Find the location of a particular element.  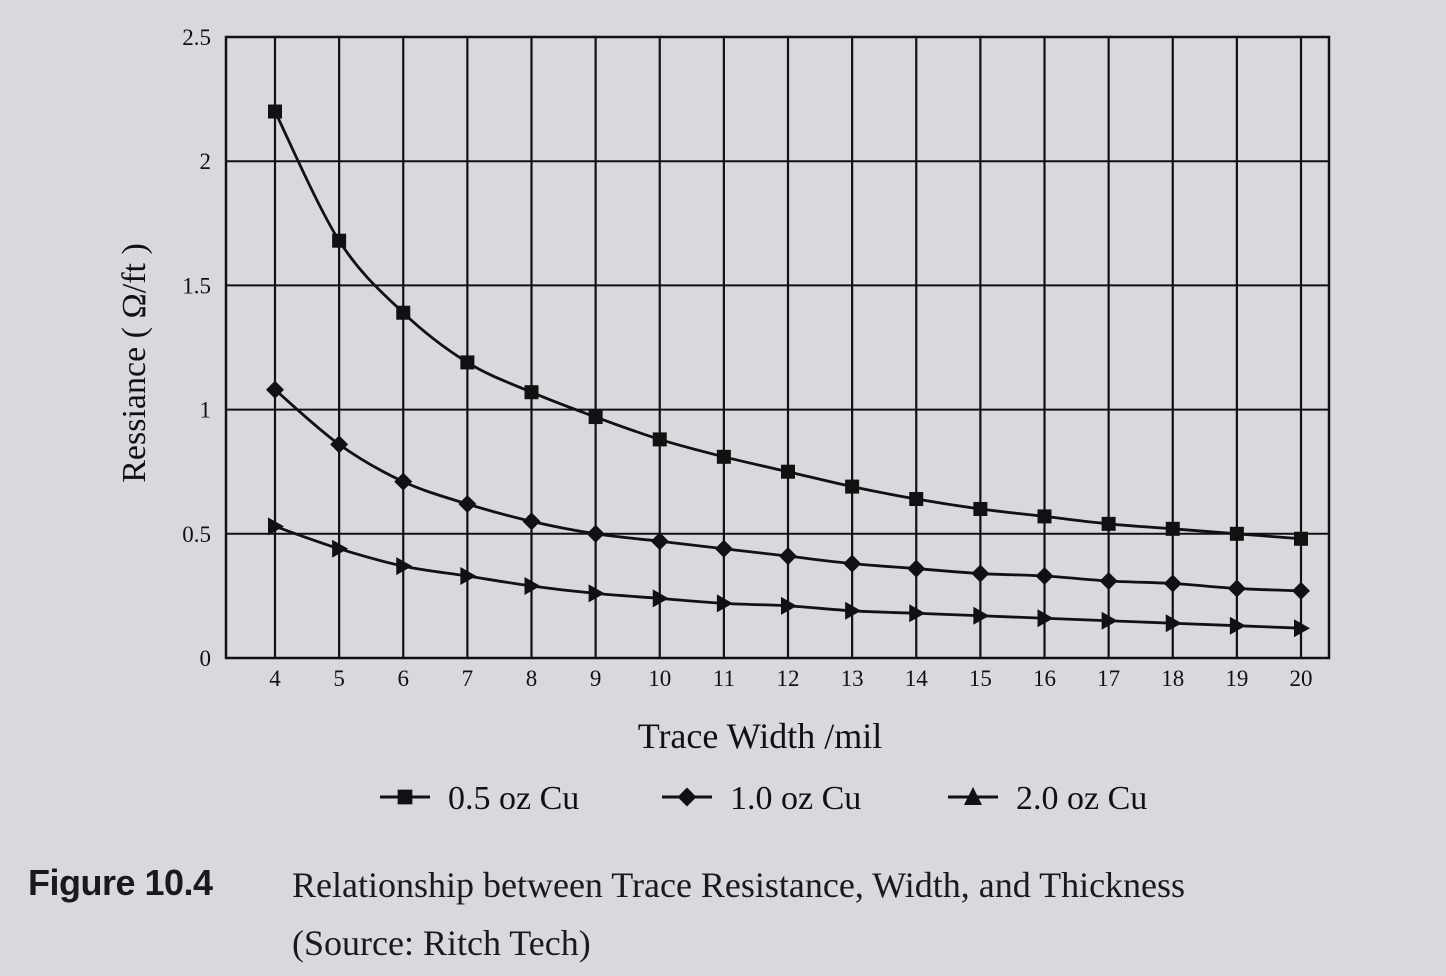

x-tick-label: 7 is located at coordinates (468, 678).